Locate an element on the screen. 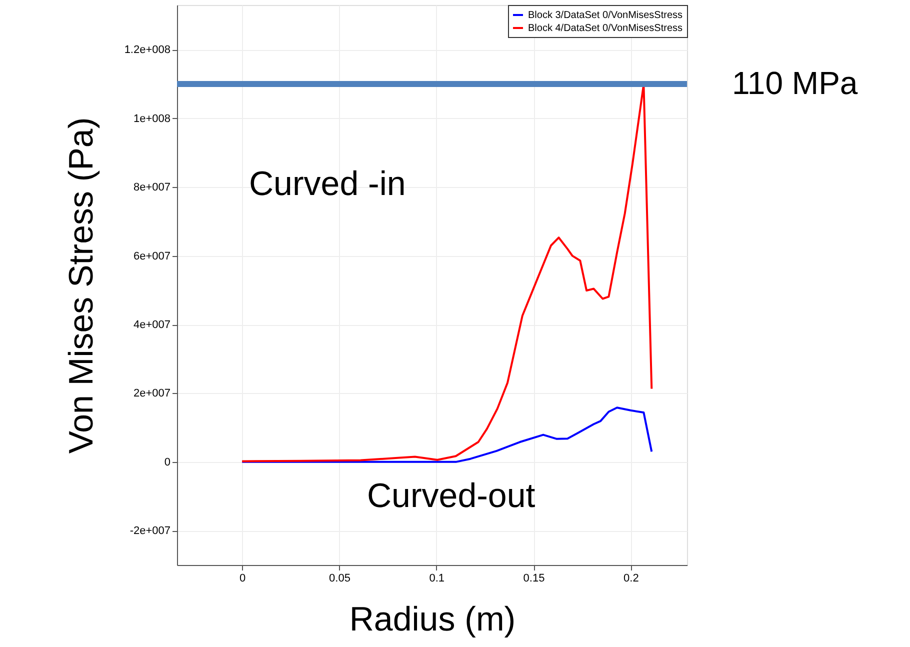 This screenshot has width=910, height=647. y-axis-title: Von Mises Stress (Pa) is located at coordinates (81, 285).